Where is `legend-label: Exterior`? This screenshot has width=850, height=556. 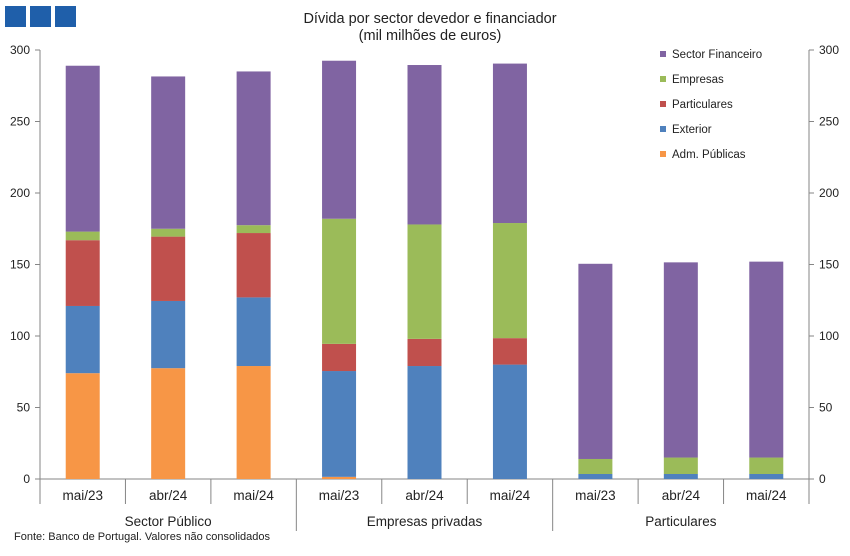
legend-label: Exterior is located at coordinates (692, 130).